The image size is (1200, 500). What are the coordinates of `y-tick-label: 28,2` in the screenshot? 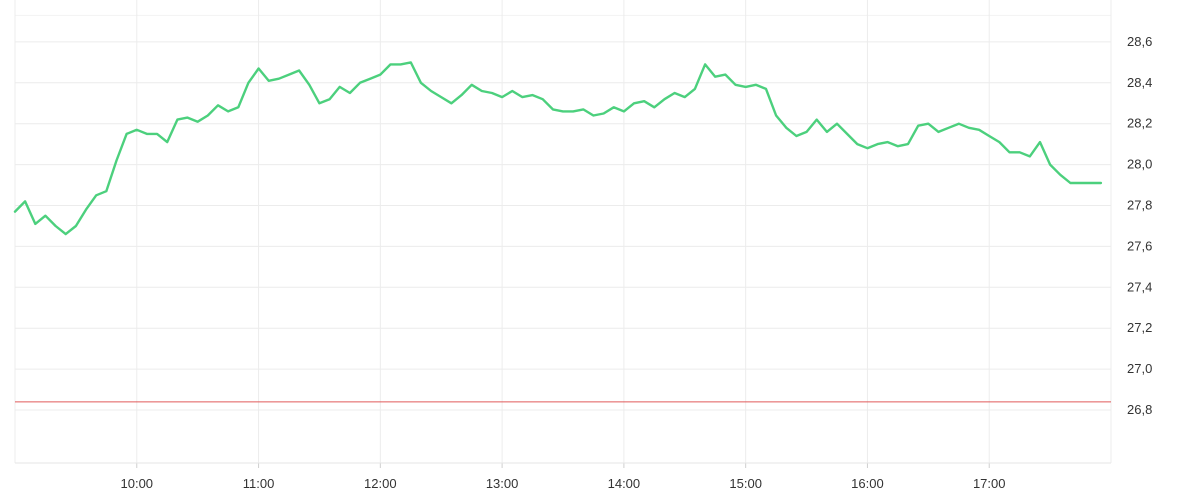 It's located at (1139, 123).